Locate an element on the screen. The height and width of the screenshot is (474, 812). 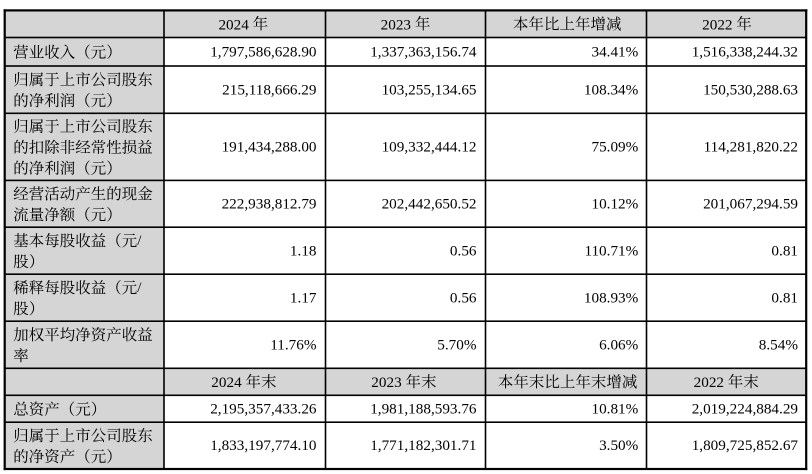
svg-text: 222,938,812.79 is located at coordinates (269, 203).